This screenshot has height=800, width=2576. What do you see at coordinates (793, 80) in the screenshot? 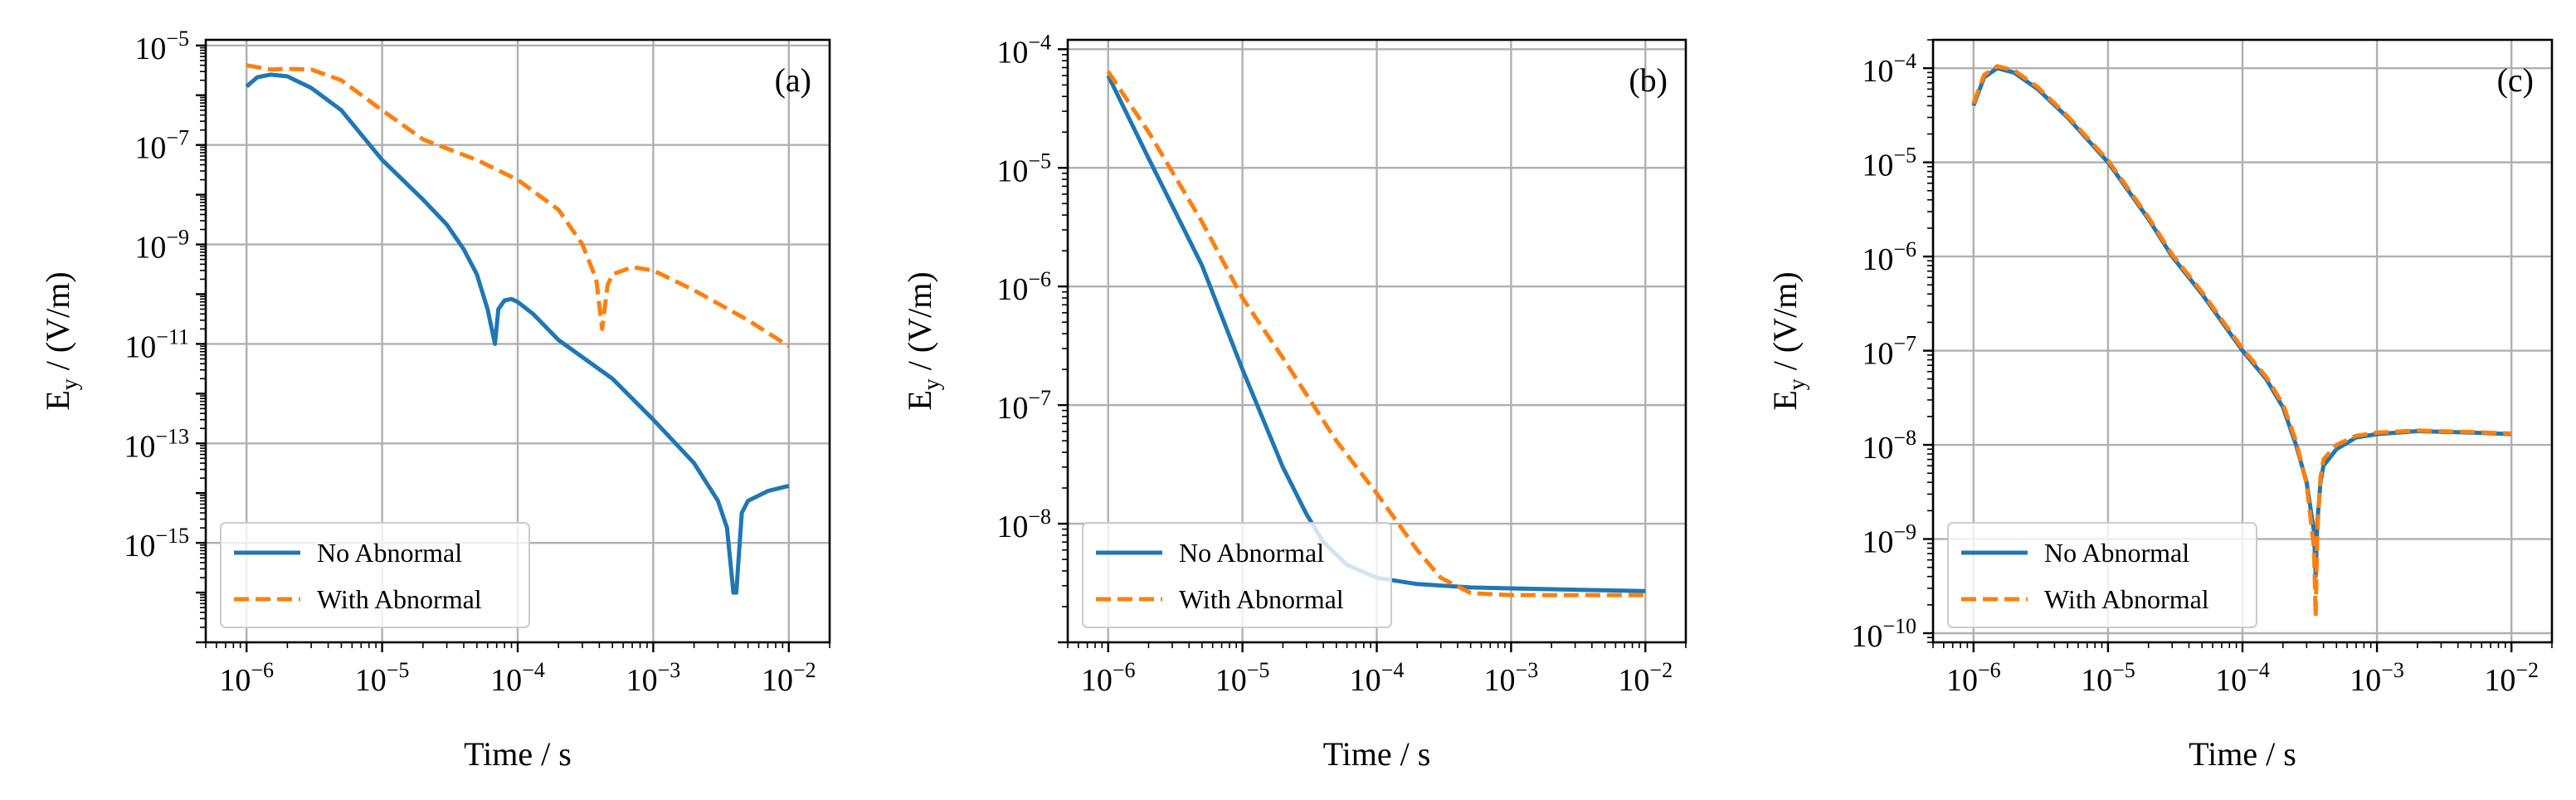
I see `panel-label-a: (a)` at bounding box center [793, 80].